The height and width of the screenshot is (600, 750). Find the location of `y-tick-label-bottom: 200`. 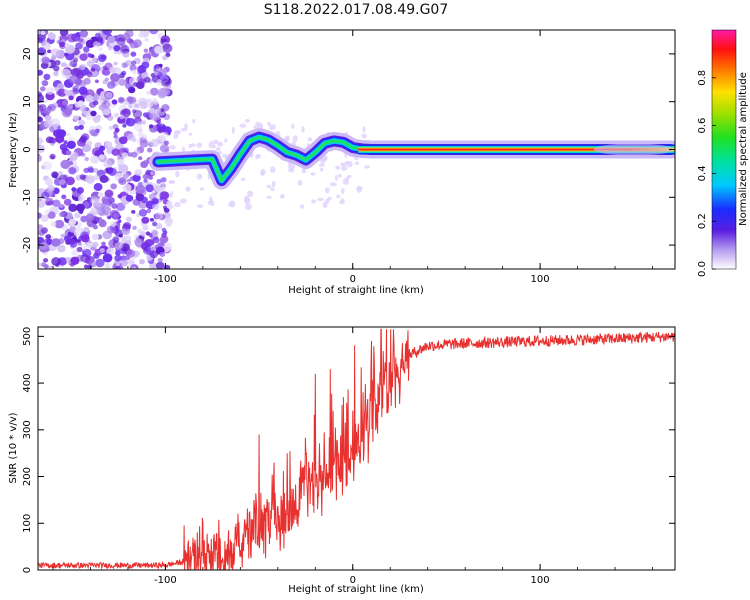

y-tick-label-bottom: 200 is located at coordinates (27, 476).